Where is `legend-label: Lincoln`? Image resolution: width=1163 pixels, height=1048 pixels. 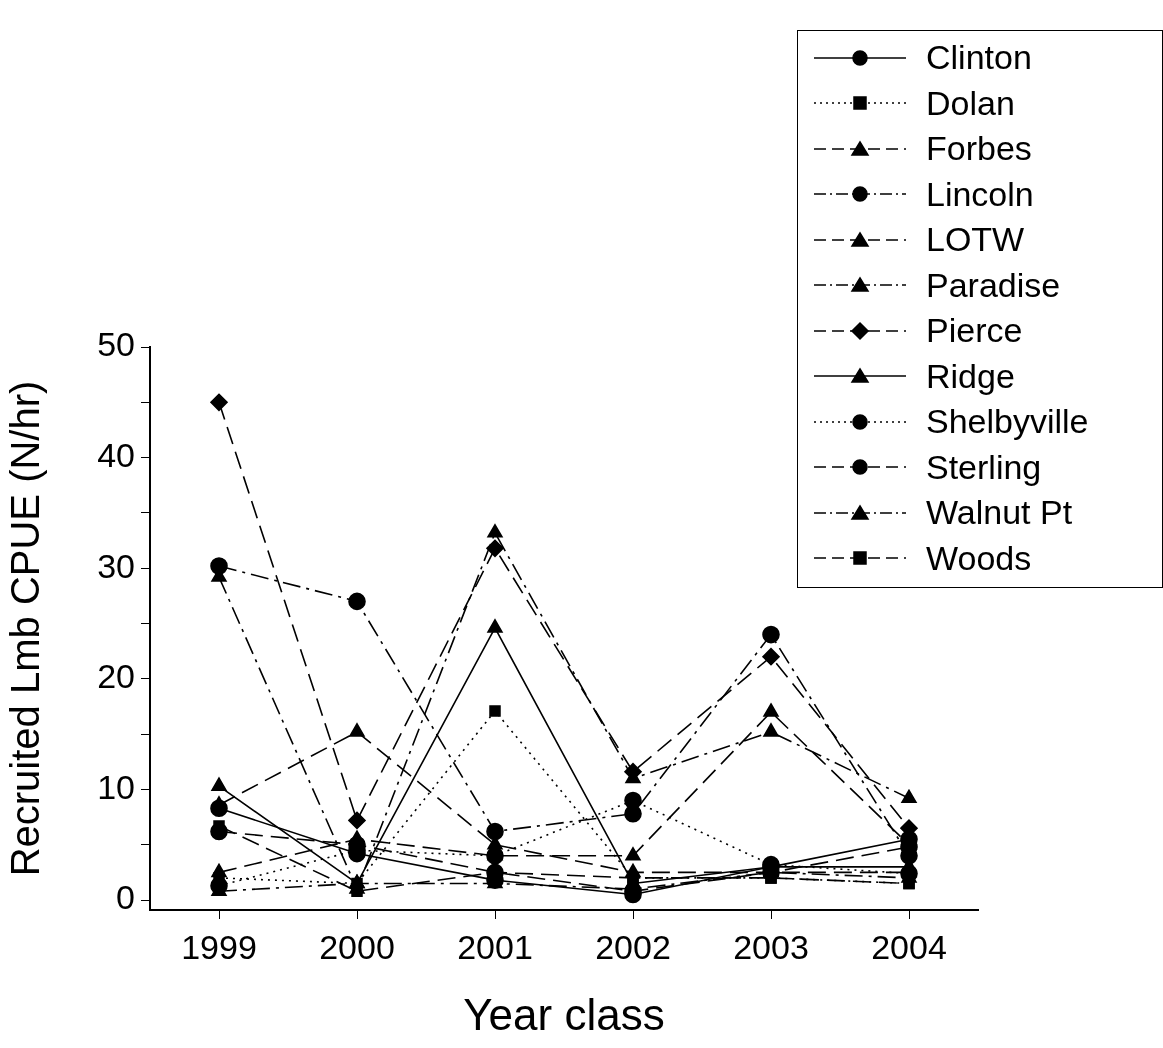
legend-label: Lincoln is located at coordinates (980, 194).